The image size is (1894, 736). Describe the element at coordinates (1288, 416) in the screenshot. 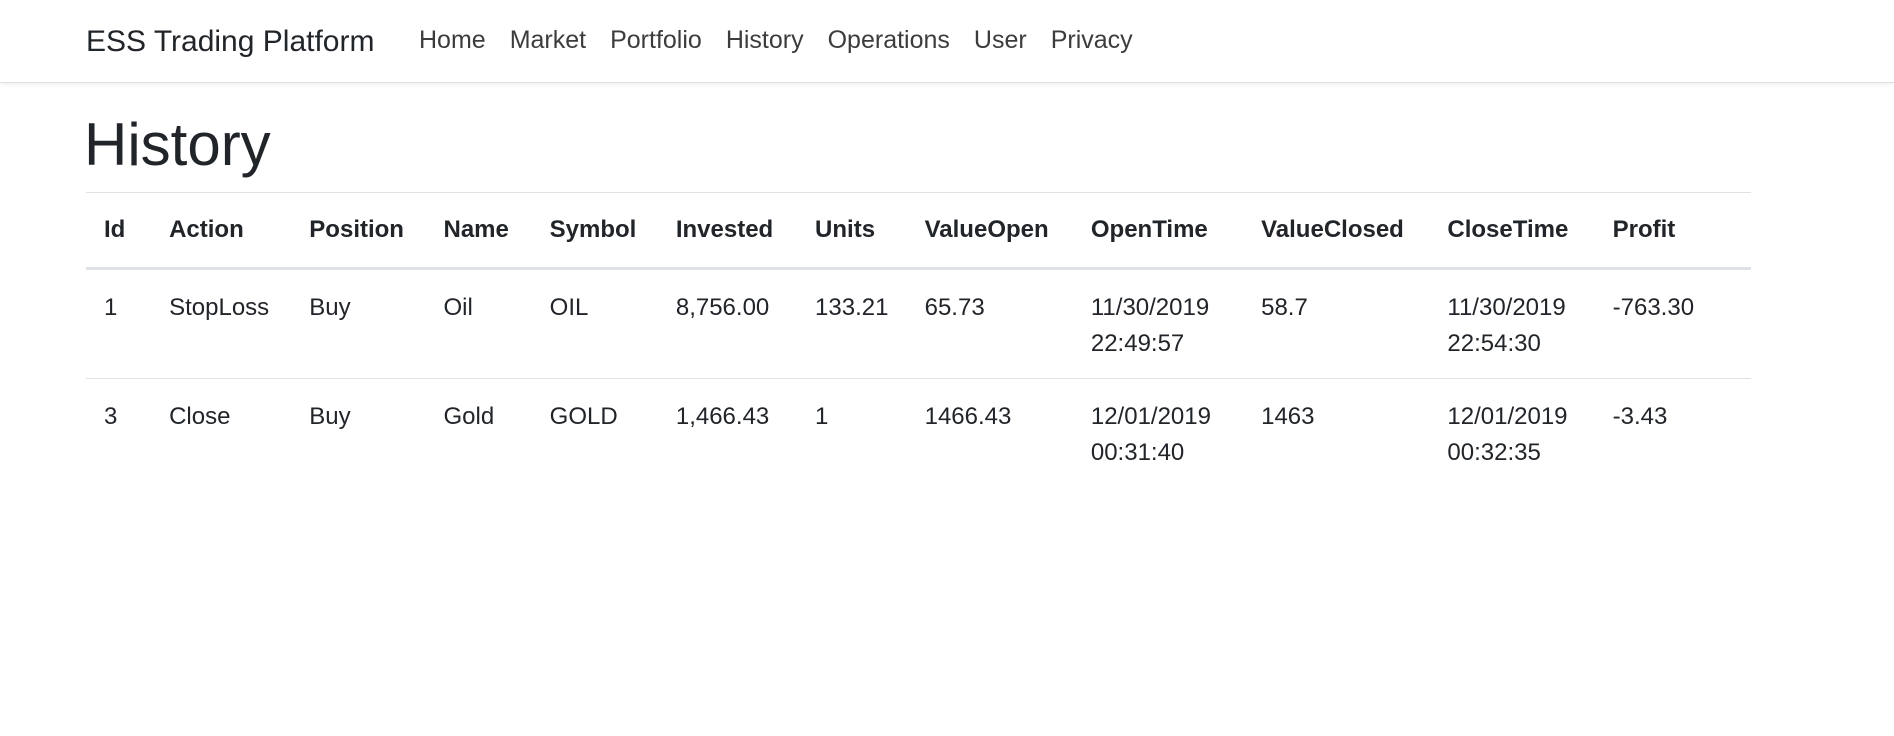

I see `cell-value-closed: 1463` at that location.